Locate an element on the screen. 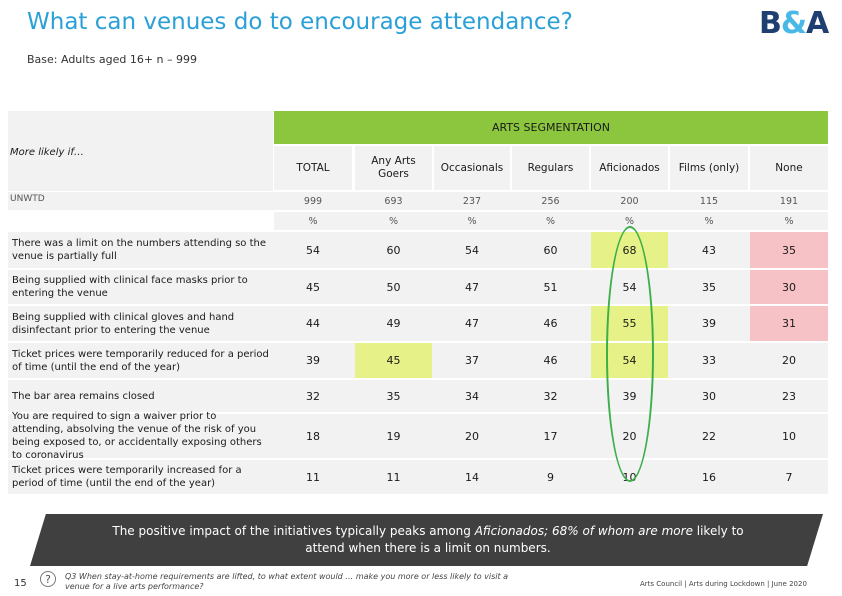 This screenshot has height=596, width=842. data-cell: 22 is located at coordinates (709, 436).